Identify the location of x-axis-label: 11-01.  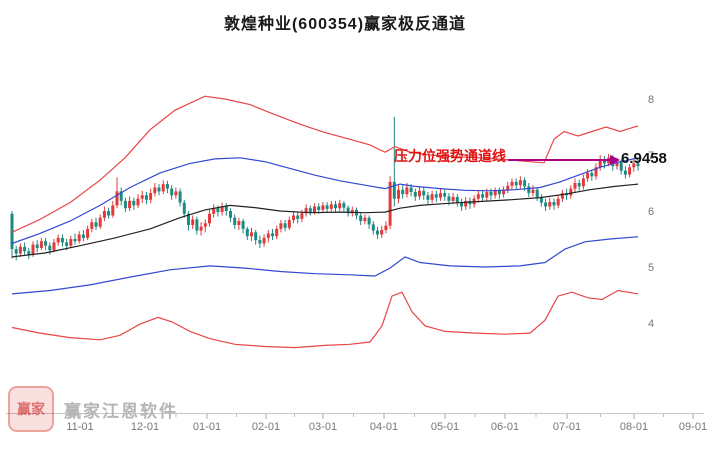
(79, 427).